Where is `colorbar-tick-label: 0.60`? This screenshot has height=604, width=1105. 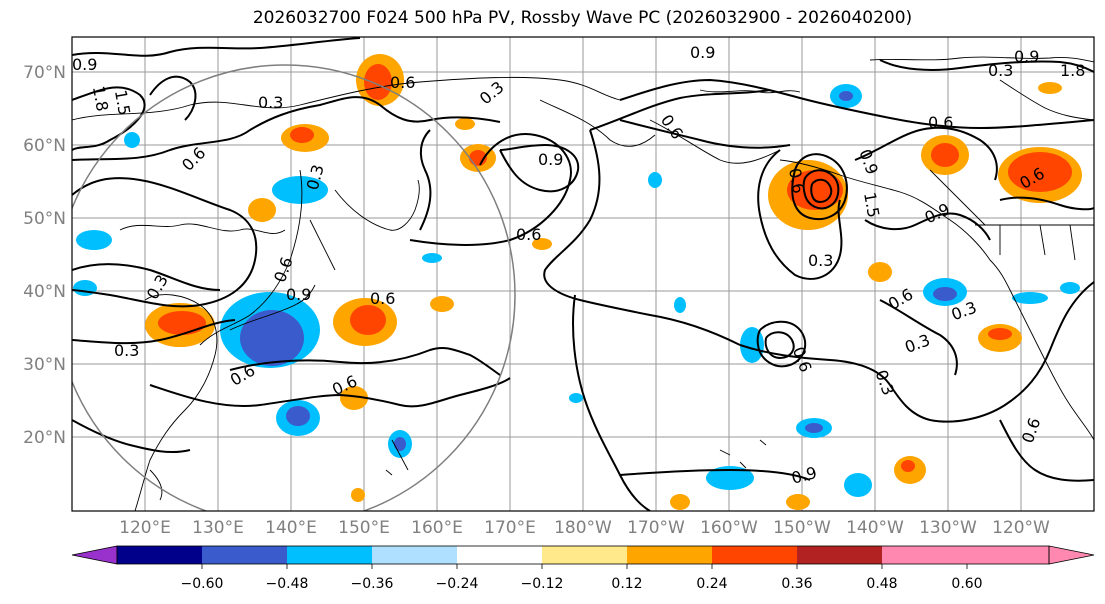
colorbar-tick-label: 0.60 is located at coordinates (966, 584).